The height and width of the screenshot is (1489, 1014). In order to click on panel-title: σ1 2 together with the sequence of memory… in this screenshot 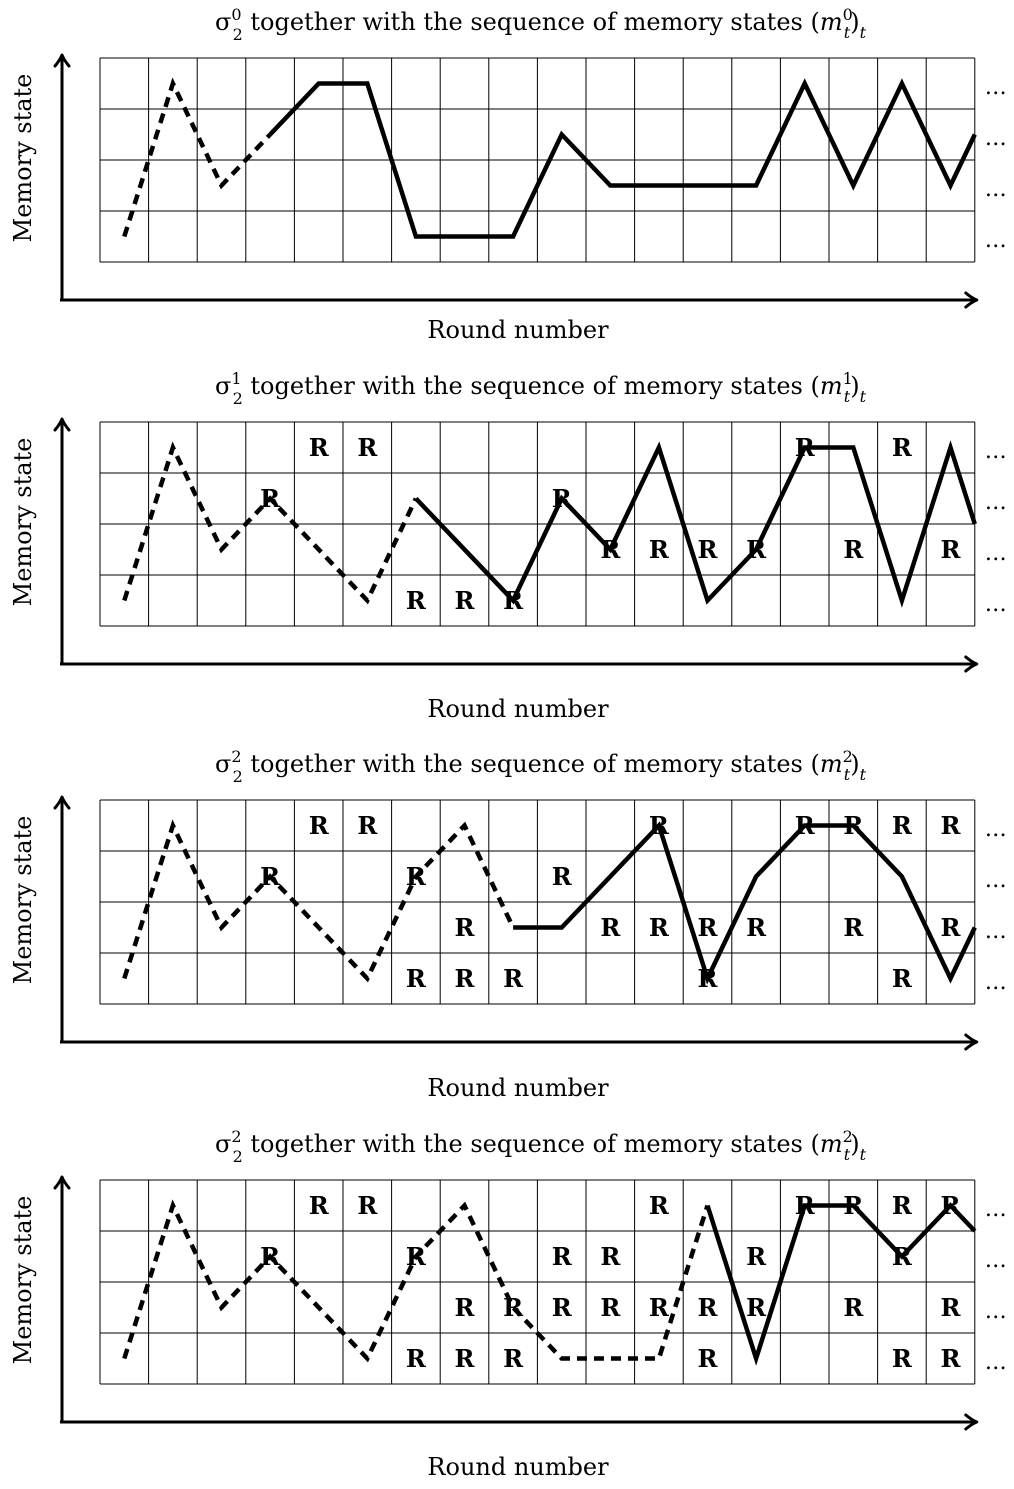, I will do `click(541, 388)`.